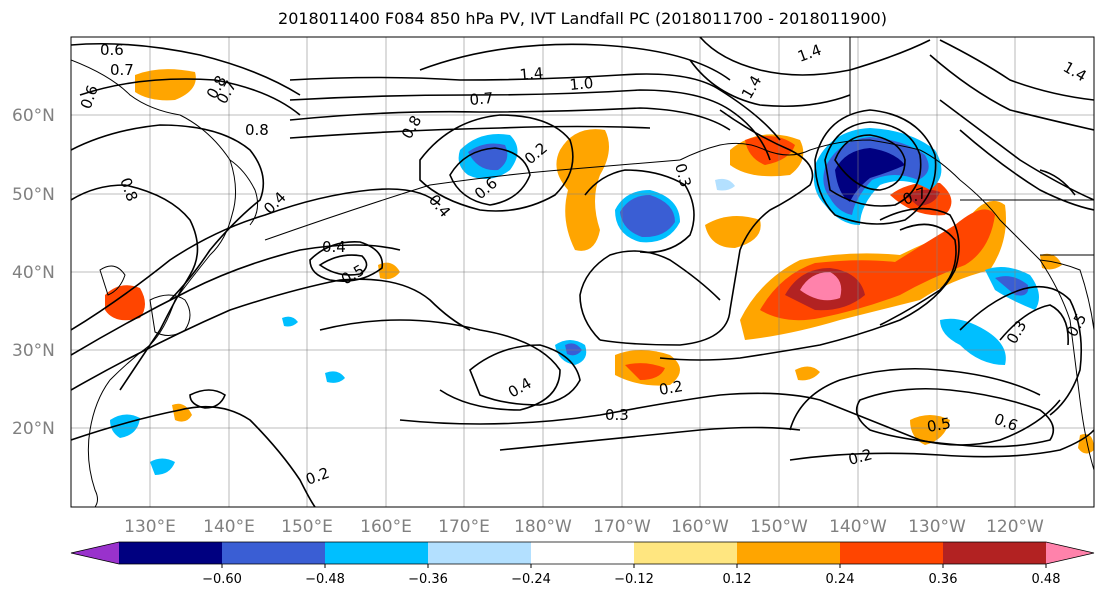  What do you see at coordinates (937, 527) in the screenshot?
I see `lon-label: 130°W` at bounding box center [937, 527].